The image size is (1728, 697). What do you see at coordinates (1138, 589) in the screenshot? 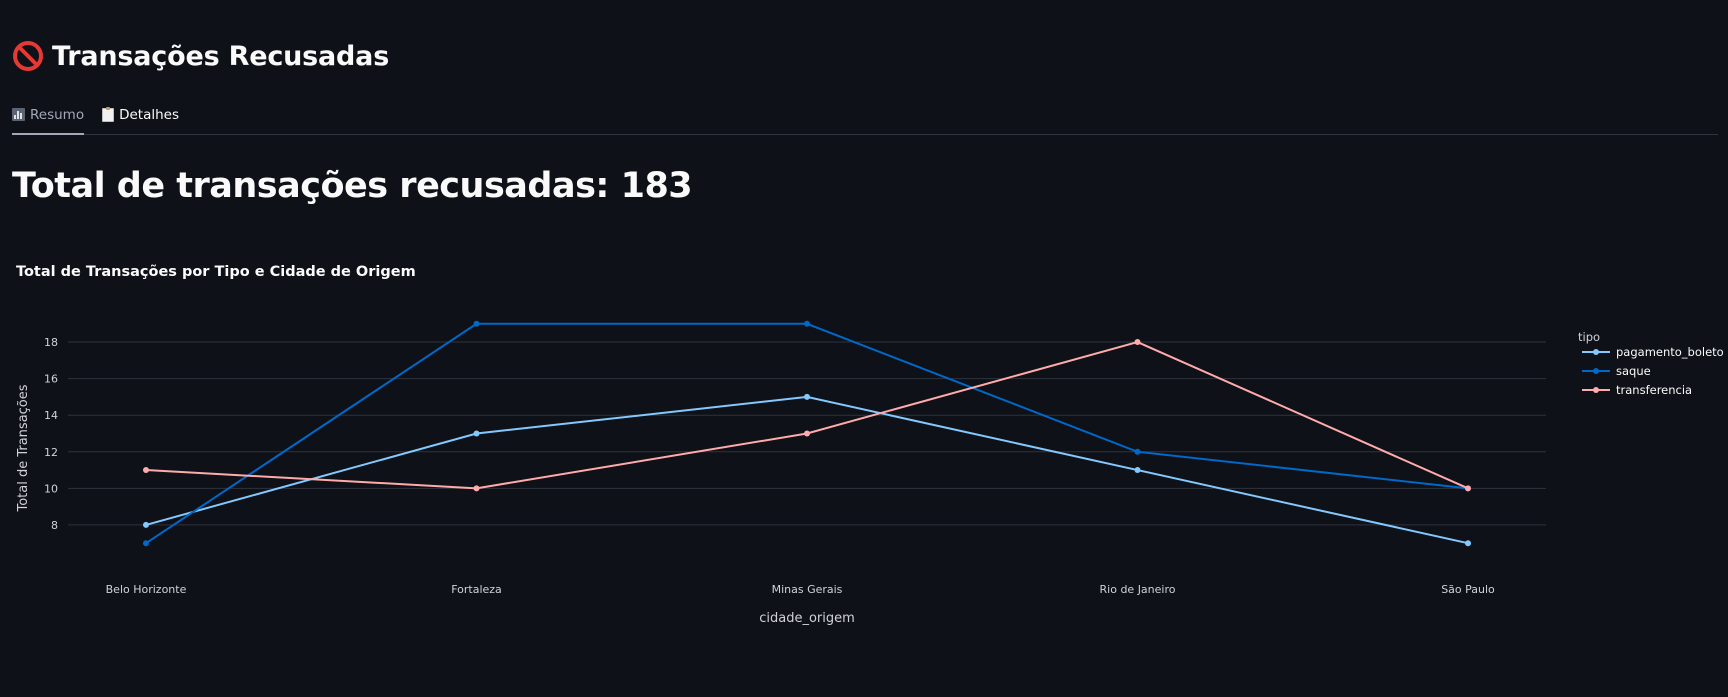
I see `x-tick-label: Rio de Janeiro` at bounding box center [1138, 589].